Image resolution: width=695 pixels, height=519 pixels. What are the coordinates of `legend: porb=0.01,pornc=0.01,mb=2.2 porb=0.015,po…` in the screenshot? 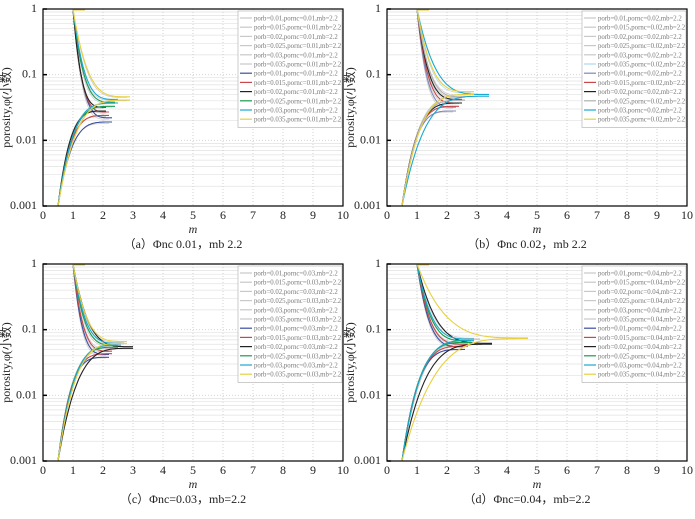 It's located at (290, 69).